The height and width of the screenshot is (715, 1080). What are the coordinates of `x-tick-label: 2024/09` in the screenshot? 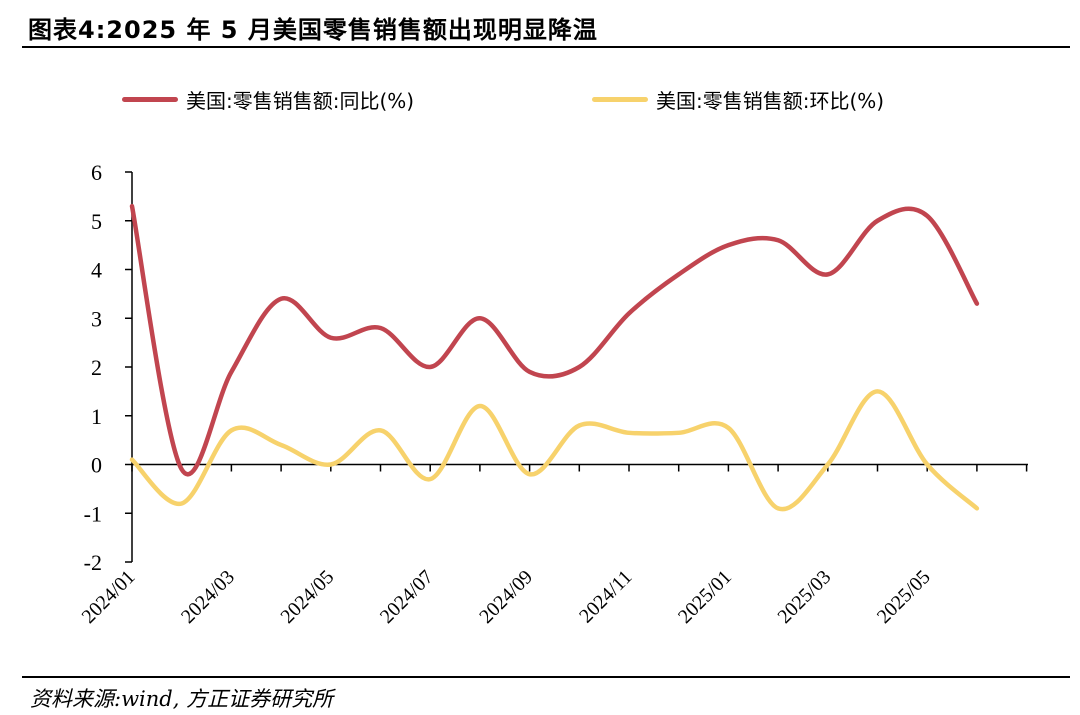 It's located at (506, 597).